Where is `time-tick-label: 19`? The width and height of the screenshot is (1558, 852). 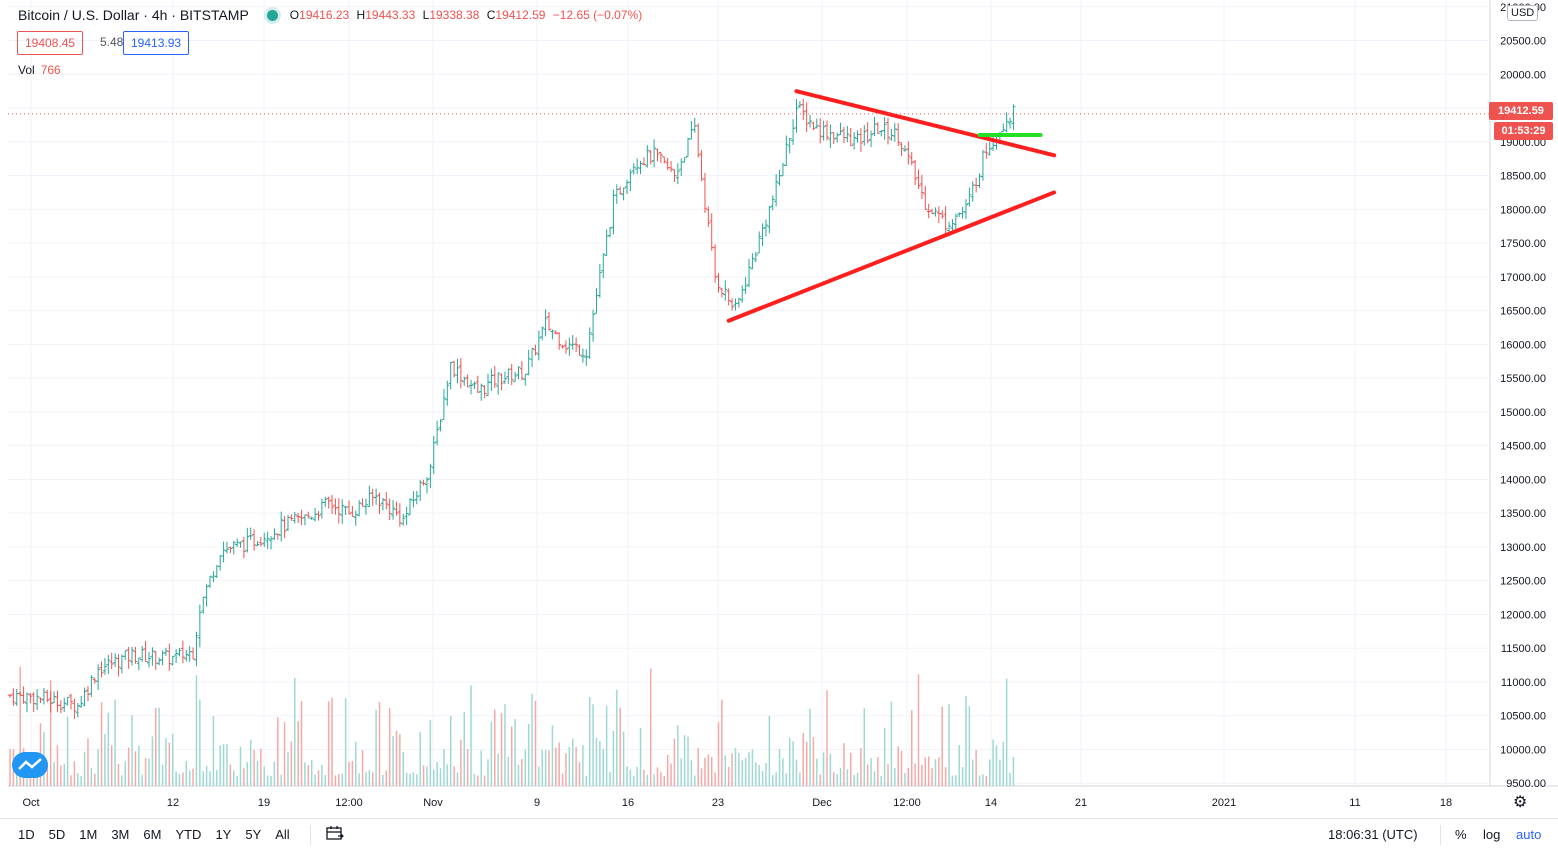 time-tick-label: 19 is located at coordinates (264, 803).